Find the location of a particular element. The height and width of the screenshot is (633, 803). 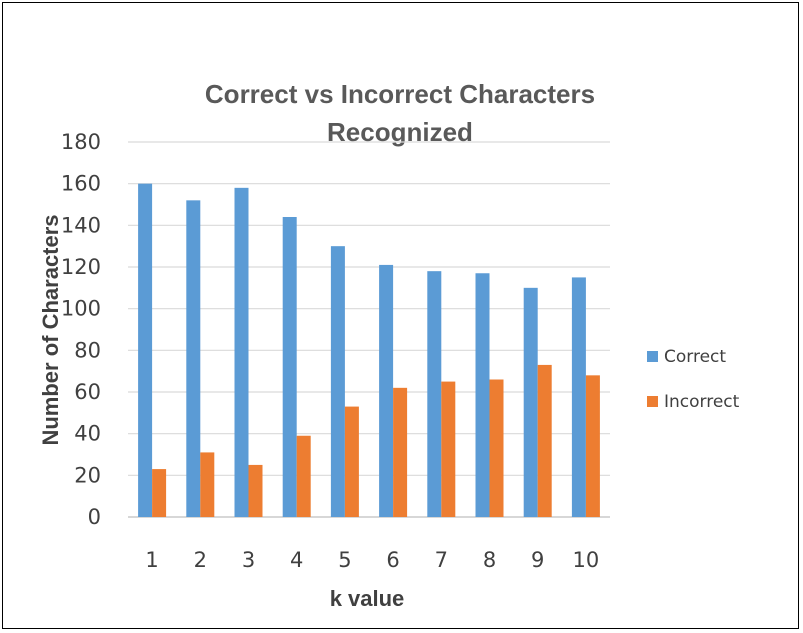

legend-label-correct: Correct is located at coordinates (695, 357).